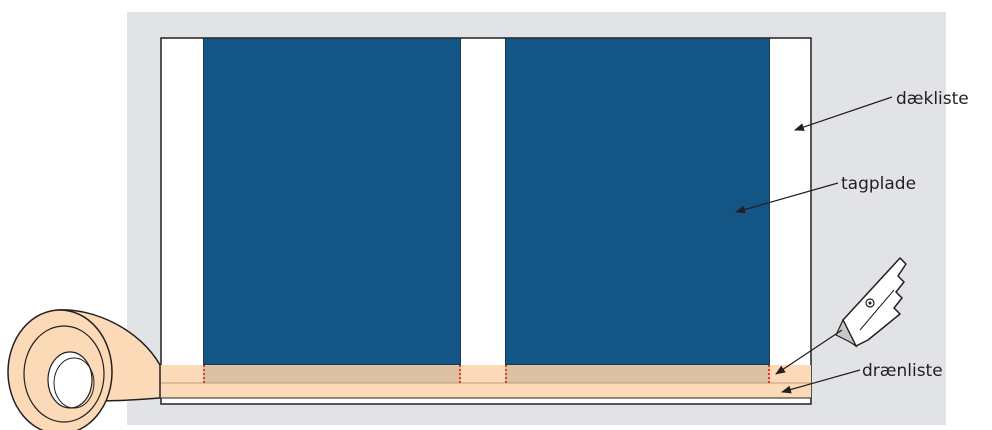 The height and width of the screenshot is (430, 992). What do you see at coordinates (486, 374) in the screenshot?
I see `cut-markers` at bounding box center [486, 374].